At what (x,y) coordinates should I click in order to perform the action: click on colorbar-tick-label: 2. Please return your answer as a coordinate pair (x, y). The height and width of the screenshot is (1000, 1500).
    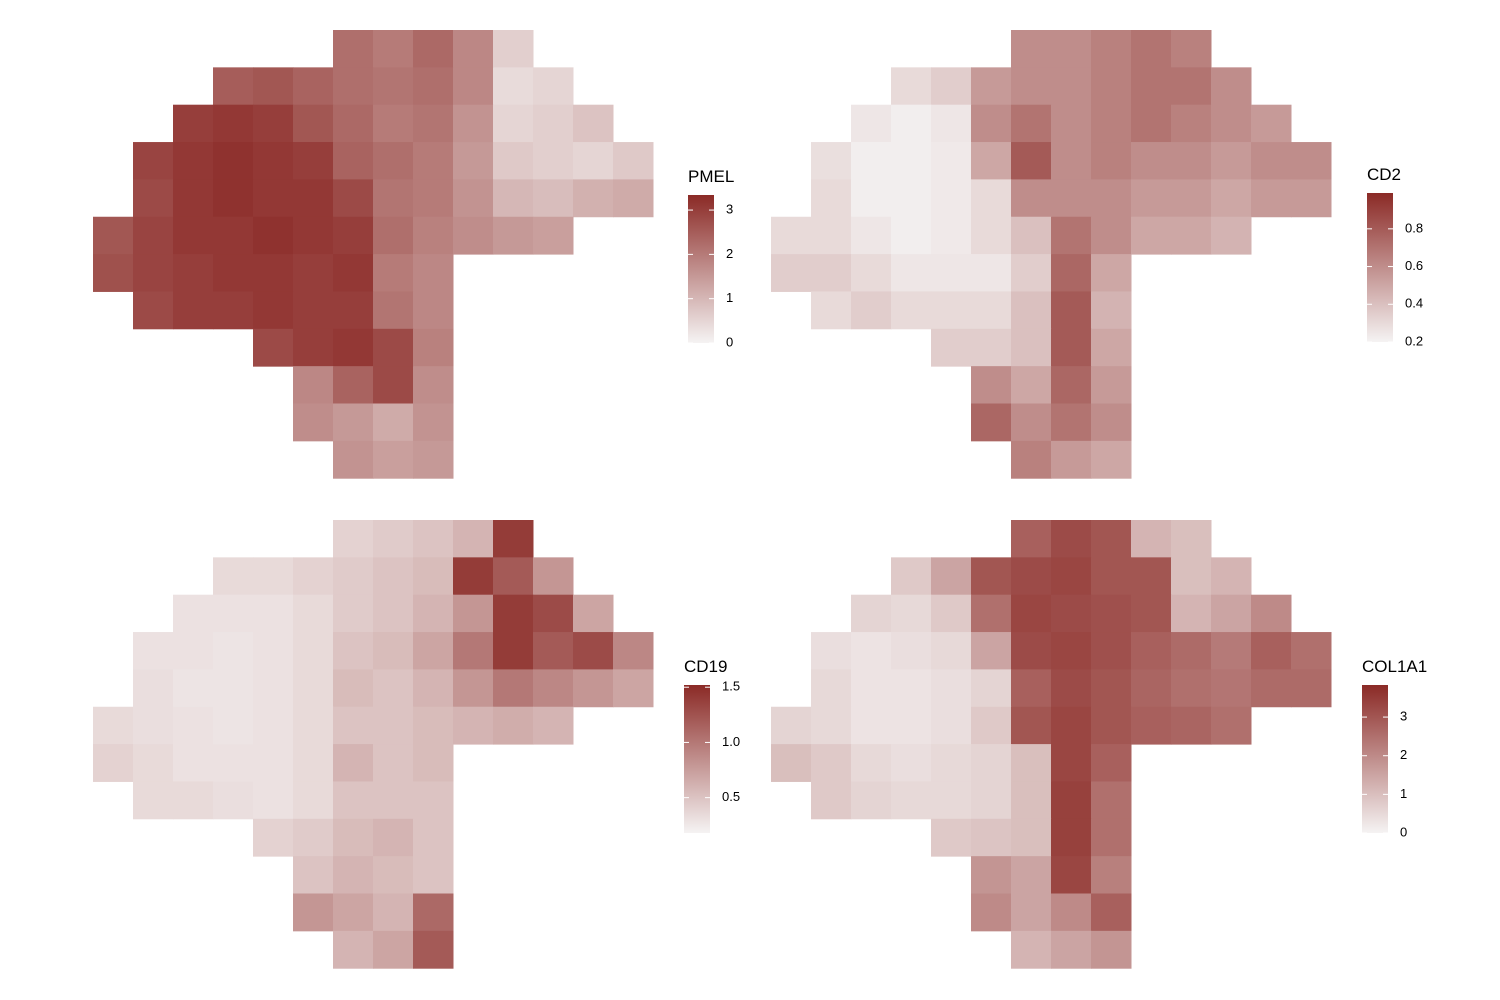
    Looking at the image, I should click on (729, 253).